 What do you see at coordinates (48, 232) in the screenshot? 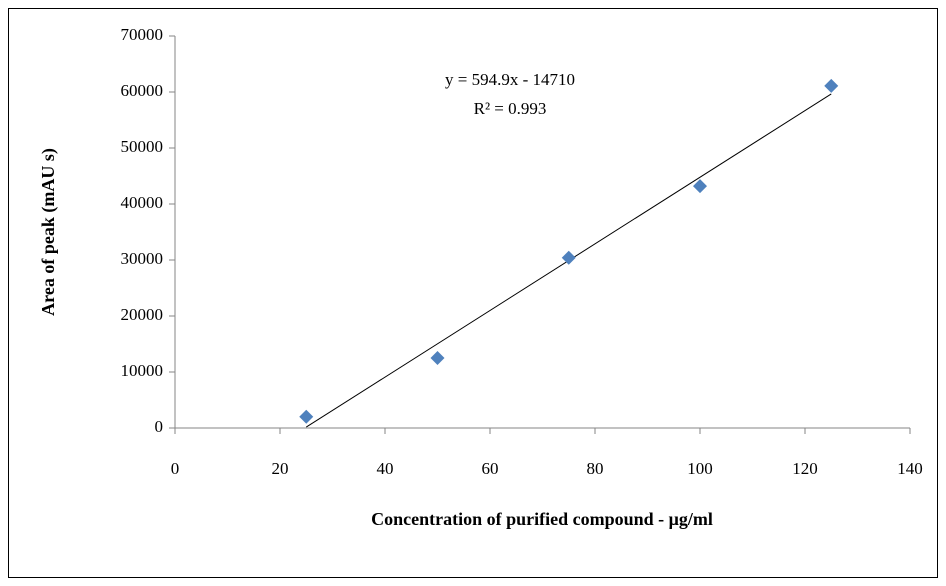
I see `y-axis-title: Area of peak (mAU s)` at bounding box center [48, 232].